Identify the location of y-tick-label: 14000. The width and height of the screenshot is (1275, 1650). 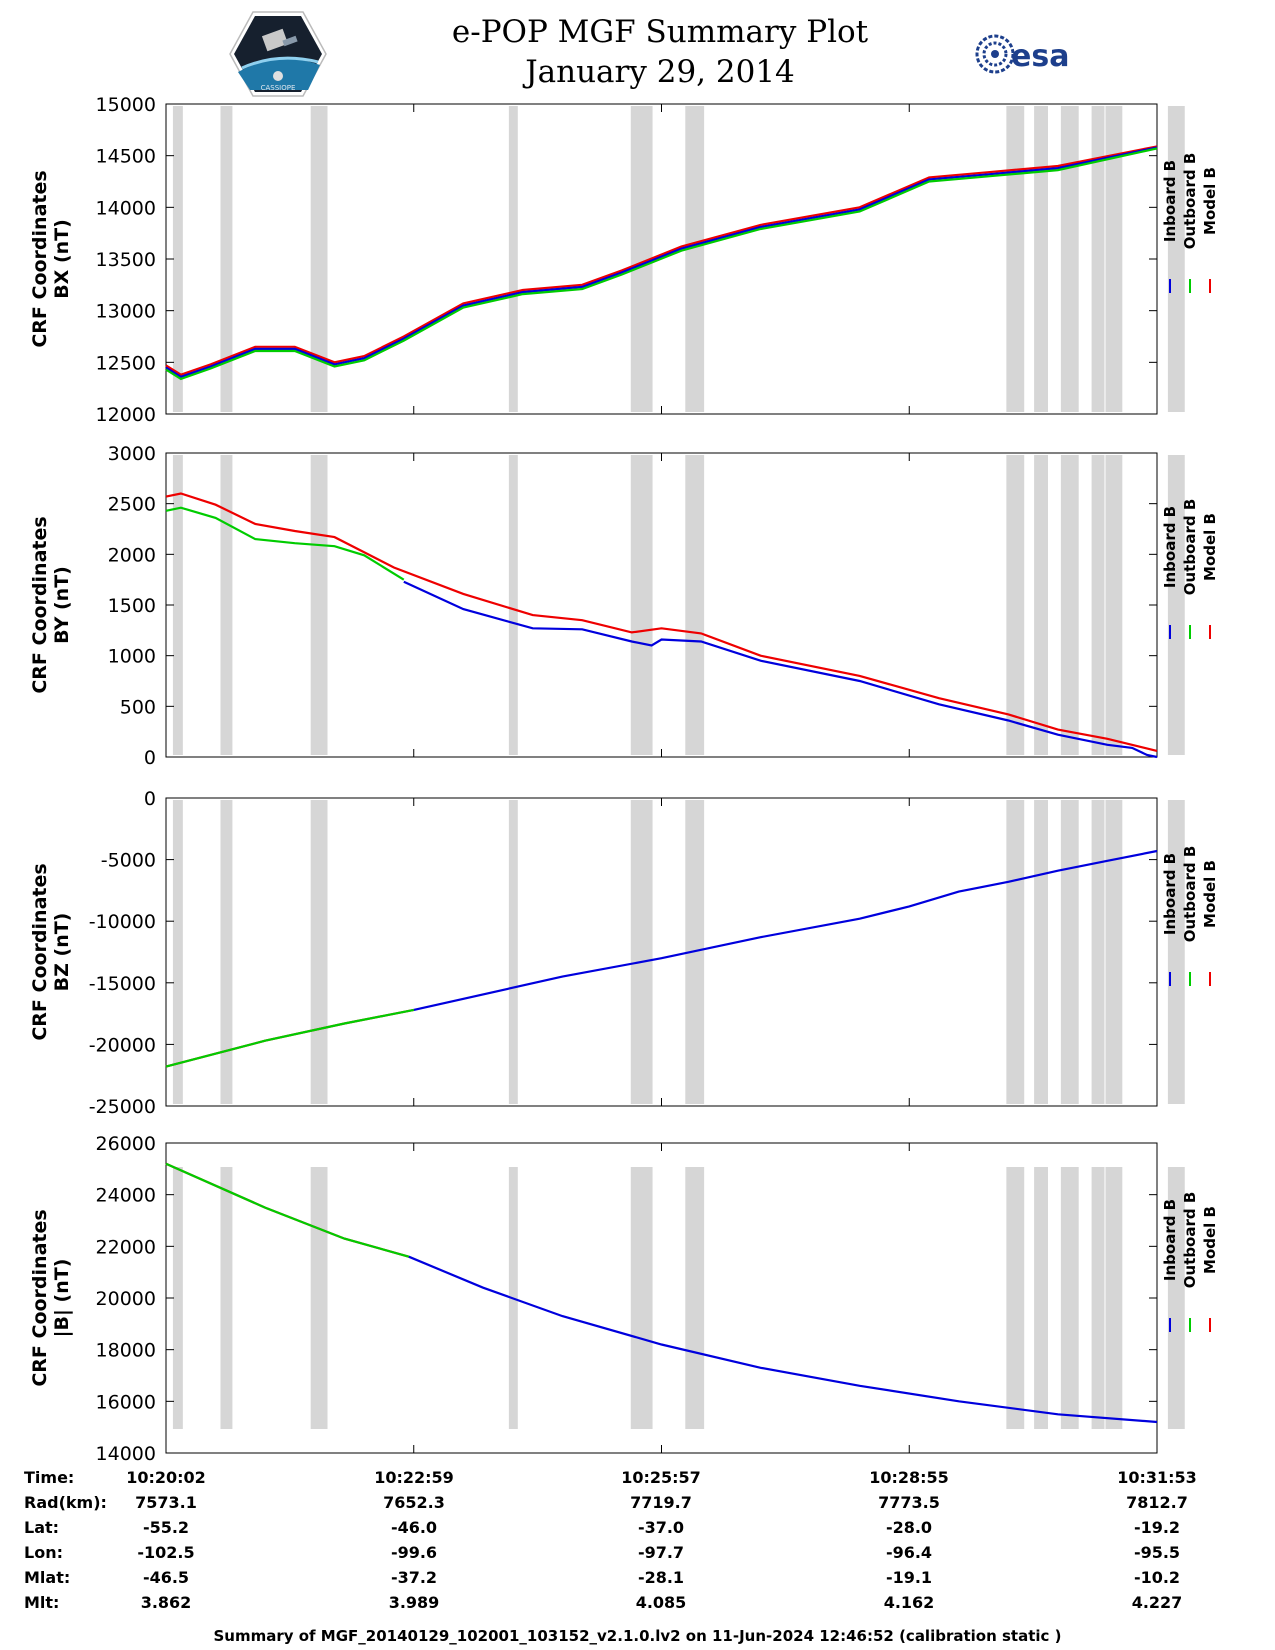
(126, 208).